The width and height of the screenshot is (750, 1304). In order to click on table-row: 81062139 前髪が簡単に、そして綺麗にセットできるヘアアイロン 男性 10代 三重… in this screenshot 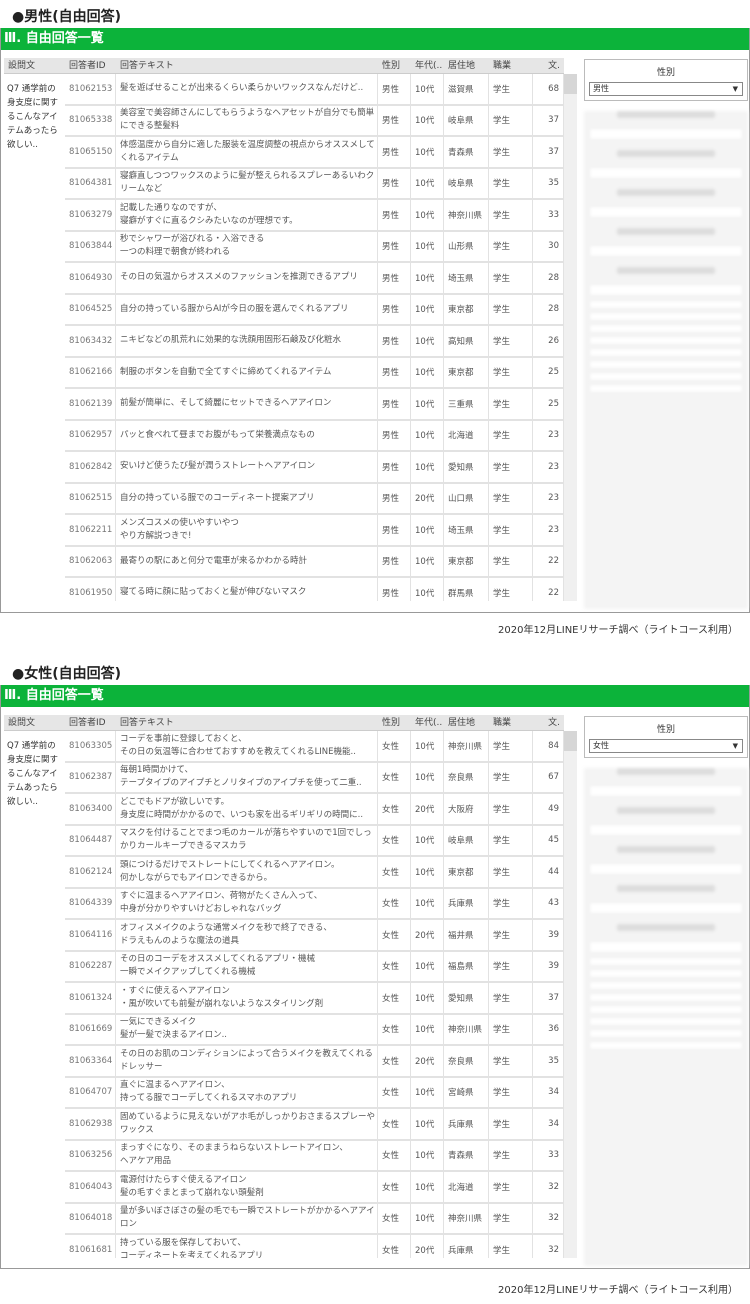, I will do `click(314, 405)`.